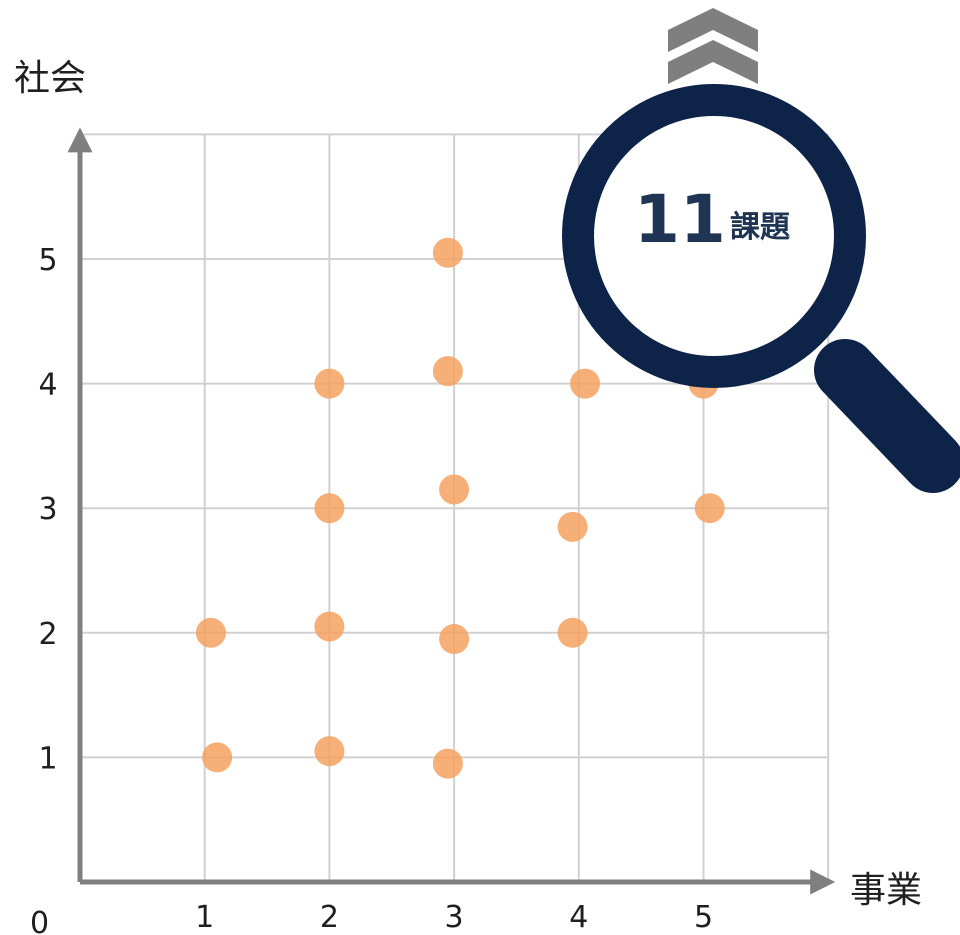 Image resolution: width=960 pixels, height=935 pixels. What do you see at coordinates (680, 219) in the screenshot?
I see `issue-count: 11` at bounding box center [680, 219].